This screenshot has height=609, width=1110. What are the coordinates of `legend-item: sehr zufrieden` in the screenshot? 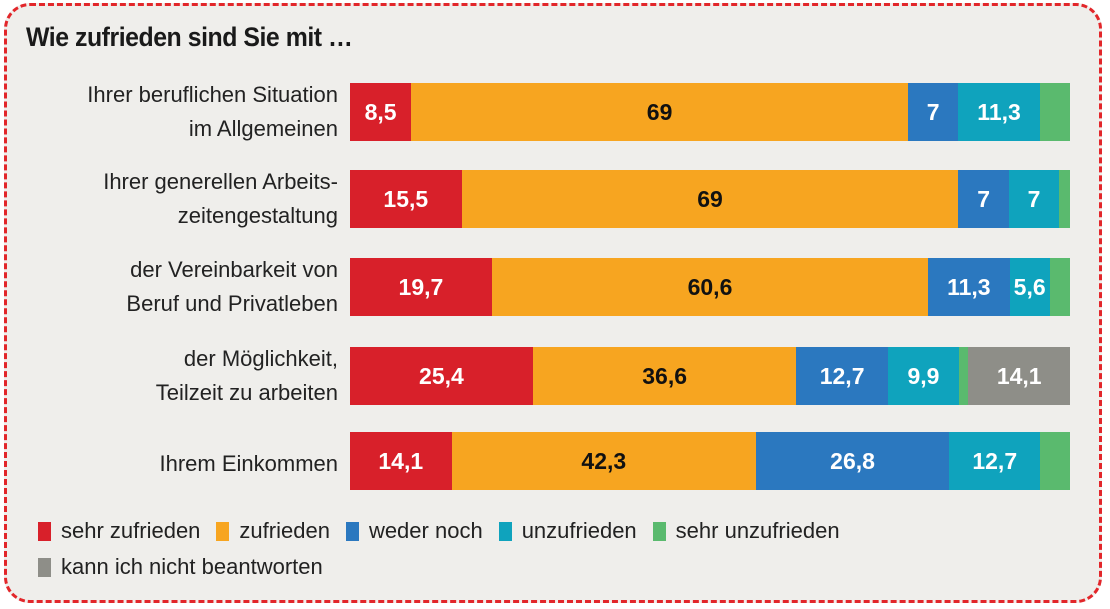 It's located at (119, 531).